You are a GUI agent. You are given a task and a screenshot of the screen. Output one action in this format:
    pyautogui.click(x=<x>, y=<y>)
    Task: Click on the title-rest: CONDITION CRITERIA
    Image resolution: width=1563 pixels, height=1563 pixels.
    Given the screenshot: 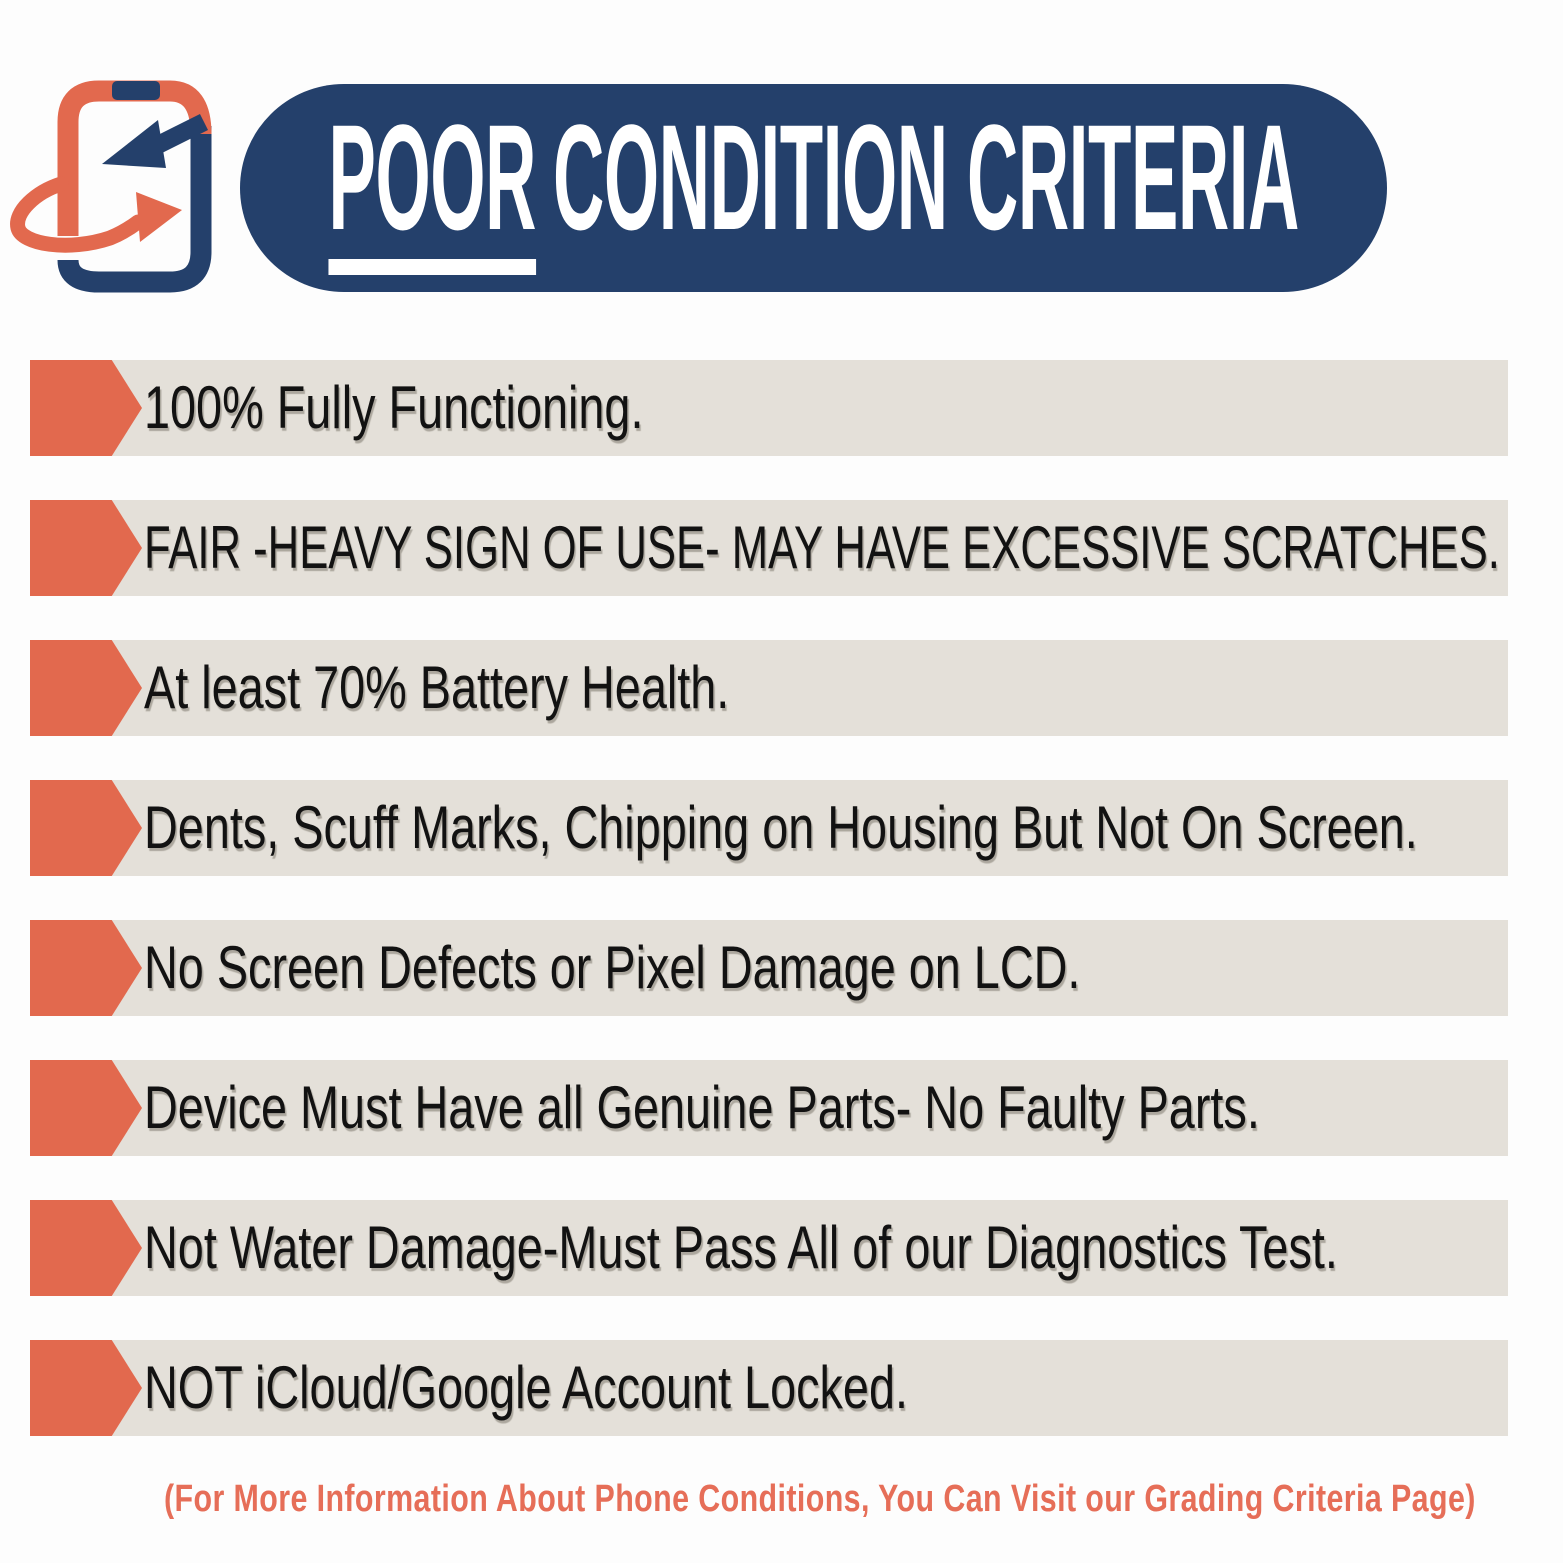 What is the action you would take?
    pyautogui.click(x=925, y=176)
    